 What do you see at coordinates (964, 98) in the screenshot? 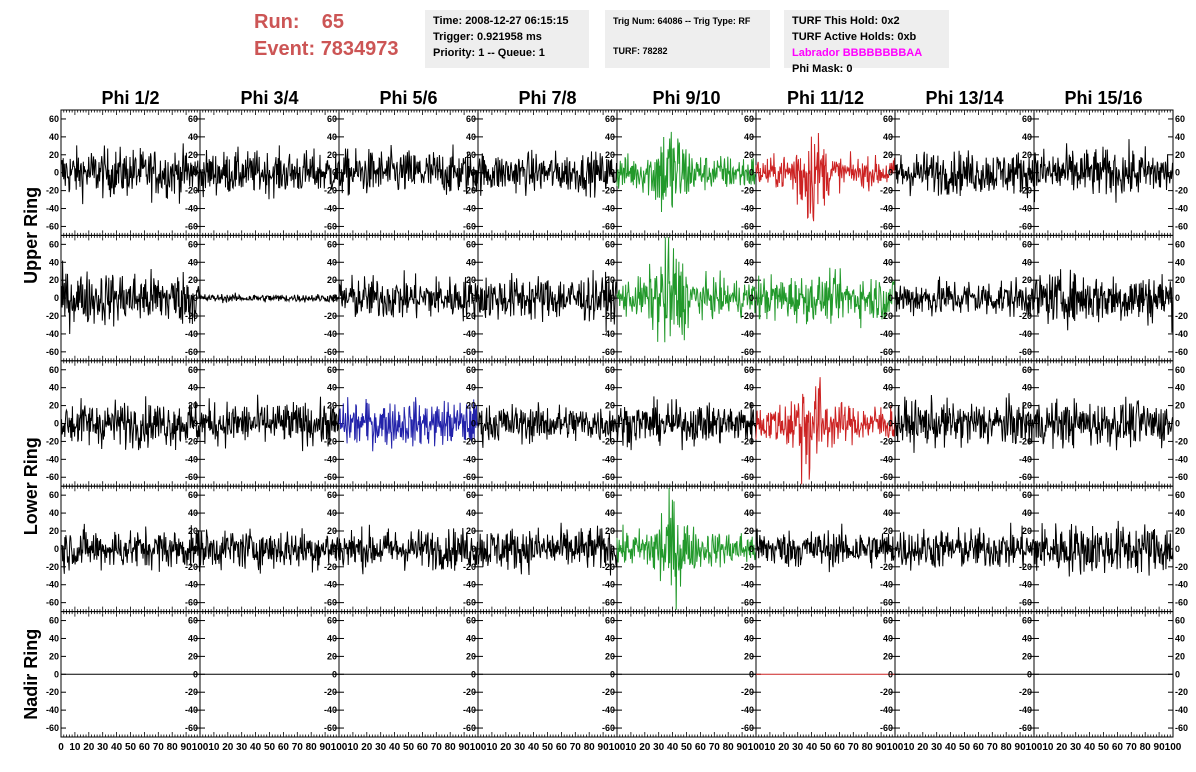
I see `column-header: Phi 13/14` at bounding box center [964, 98].